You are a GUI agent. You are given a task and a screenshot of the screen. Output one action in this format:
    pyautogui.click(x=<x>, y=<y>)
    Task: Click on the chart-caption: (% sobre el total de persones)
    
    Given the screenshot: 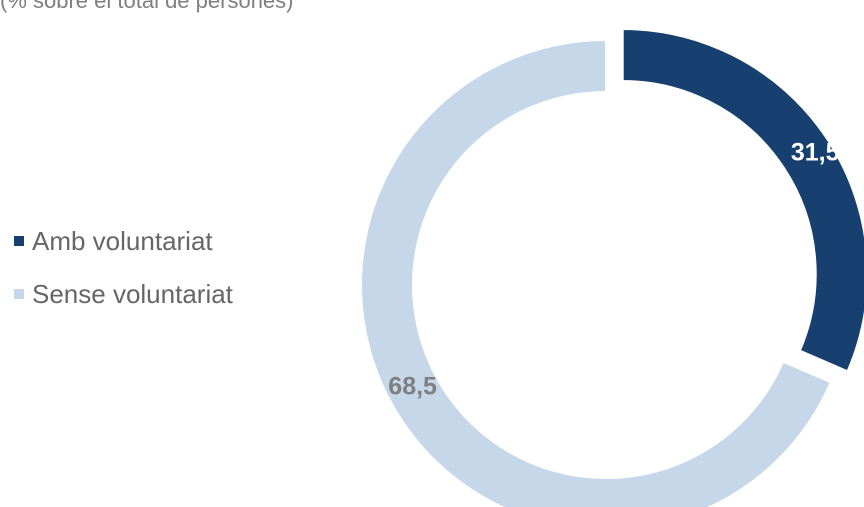 What is the action you would take?
    pyautogui.click(x=147, y=6)
    